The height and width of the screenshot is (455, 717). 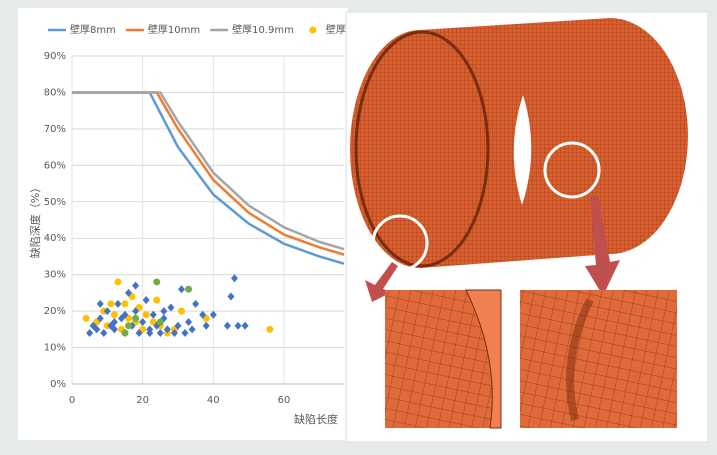 I want to click on x-tick-label: 60, so click(x=284, y=400).